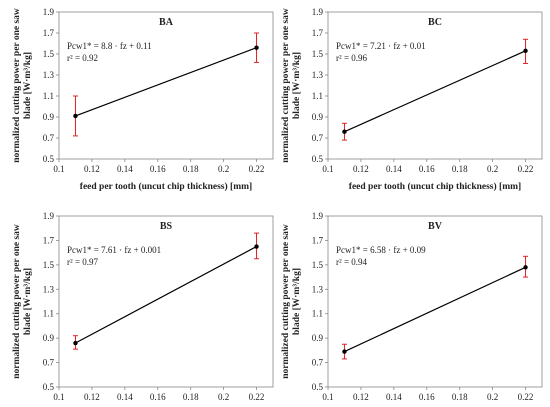 The height and width of the screenshot is (407, 550). Describe the element at coordinates (82, 58) in the screenshot. I see `r-squared-label: r² = 0.92` at that location.